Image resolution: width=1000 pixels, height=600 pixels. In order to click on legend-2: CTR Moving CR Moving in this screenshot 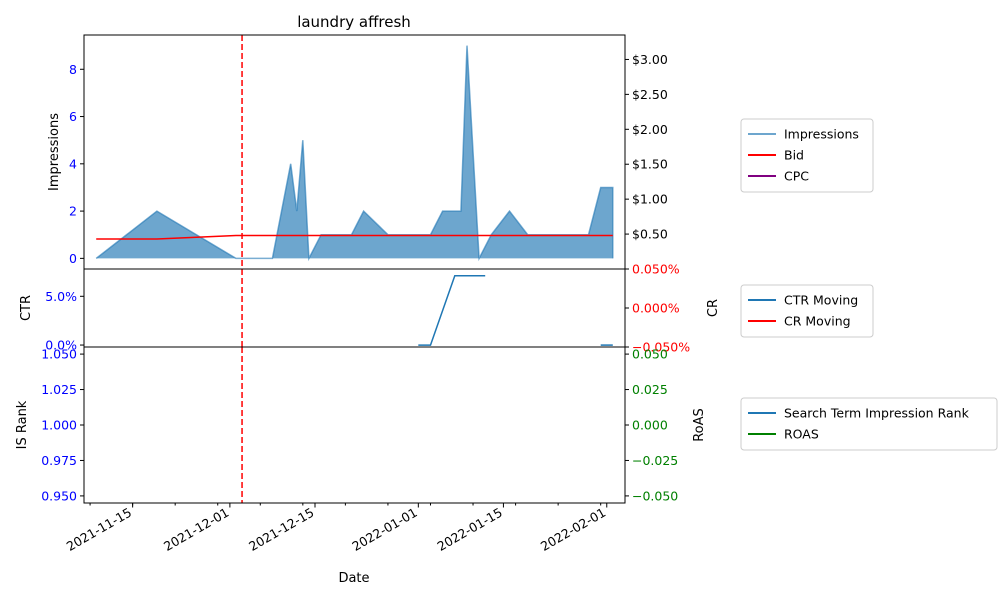, I will do `click(807, 311)`.